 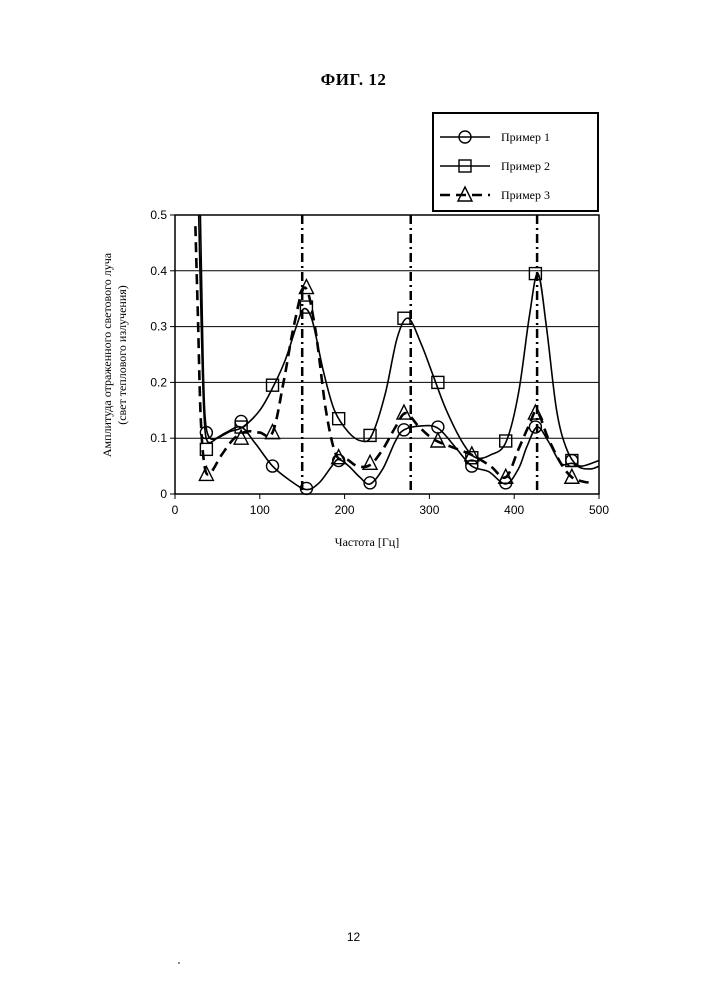 I want to click on legend-label: Пример 2, so click(x=525, y=166).